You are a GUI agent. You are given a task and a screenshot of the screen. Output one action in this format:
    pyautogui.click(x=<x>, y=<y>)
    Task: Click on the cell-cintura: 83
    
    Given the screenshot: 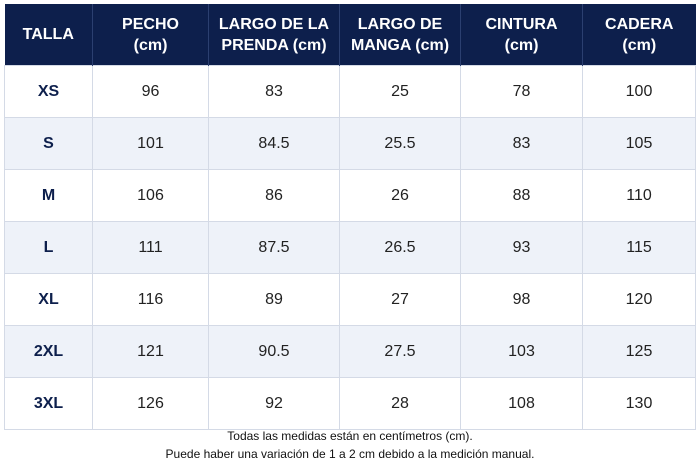 What is the action you would take?
    pyautogui.click(x=521, y=143)
    